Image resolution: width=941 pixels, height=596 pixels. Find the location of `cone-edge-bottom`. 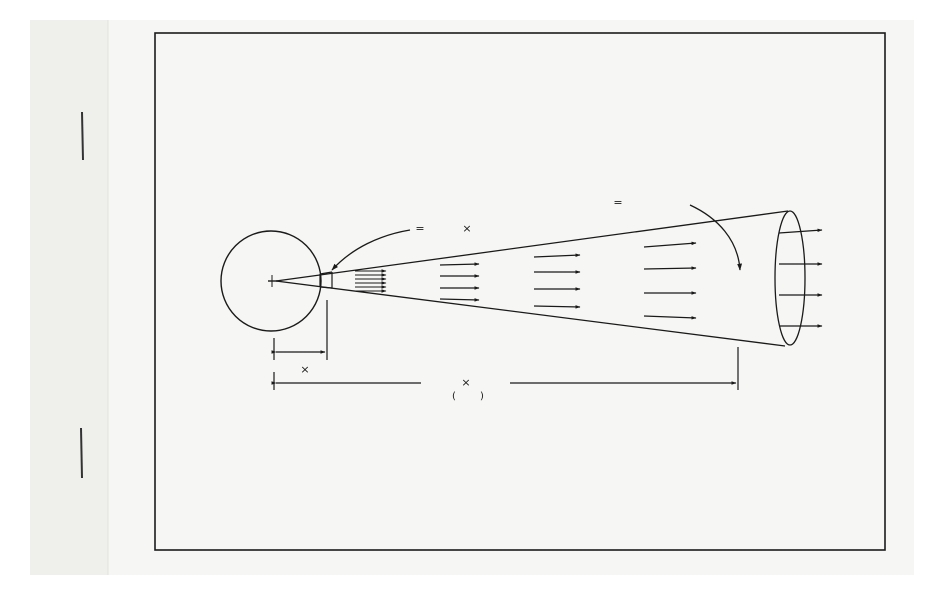

cone-edge-bottom is located at coordinates (530, 313).